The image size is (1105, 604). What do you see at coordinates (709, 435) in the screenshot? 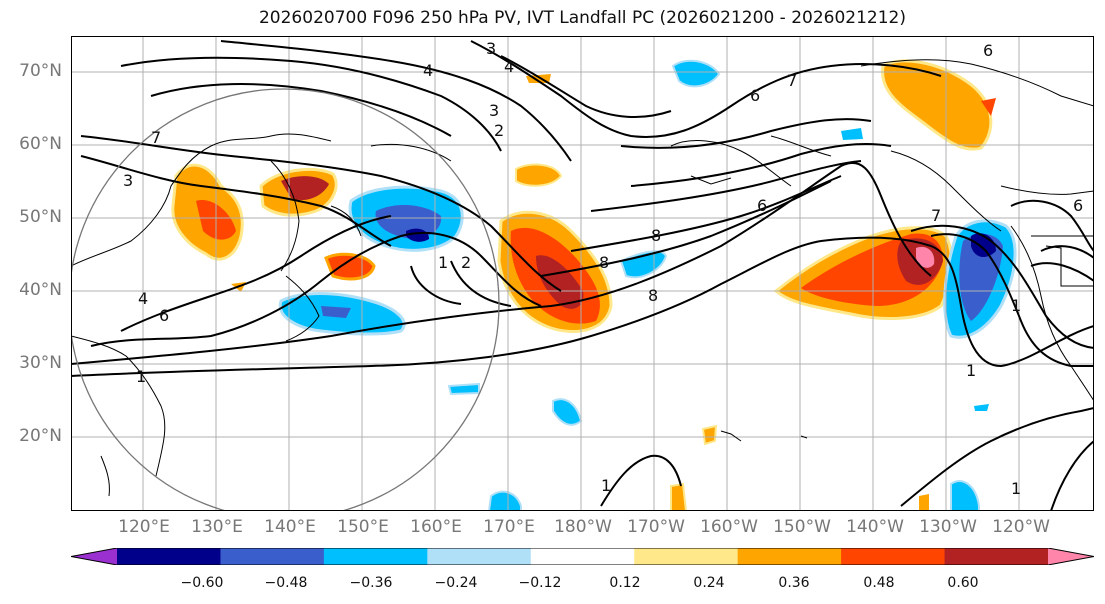
I see `anomaly-hawaii-orange` at bounding box center [709, 435].